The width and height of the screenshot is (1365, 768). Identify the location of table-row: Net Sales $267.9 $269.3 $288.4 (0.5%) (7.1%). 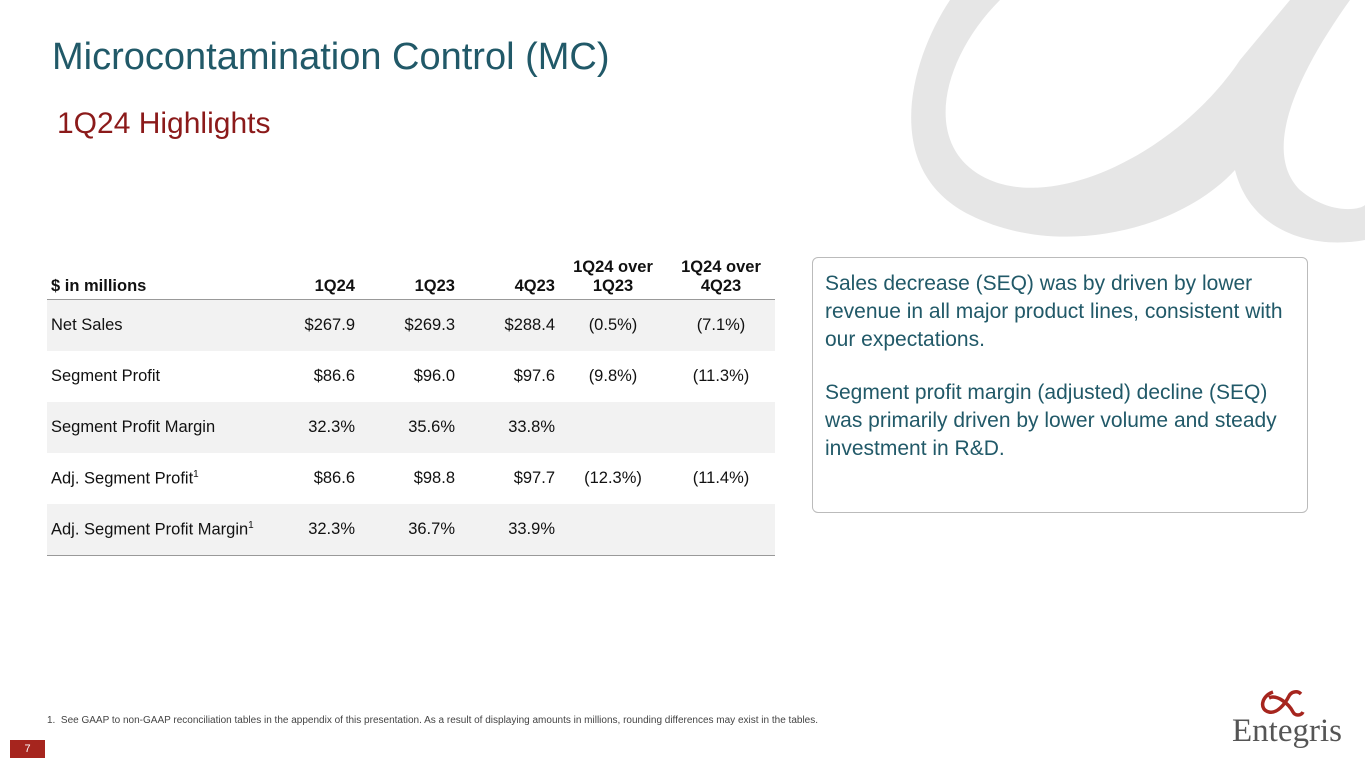
(411, 325).